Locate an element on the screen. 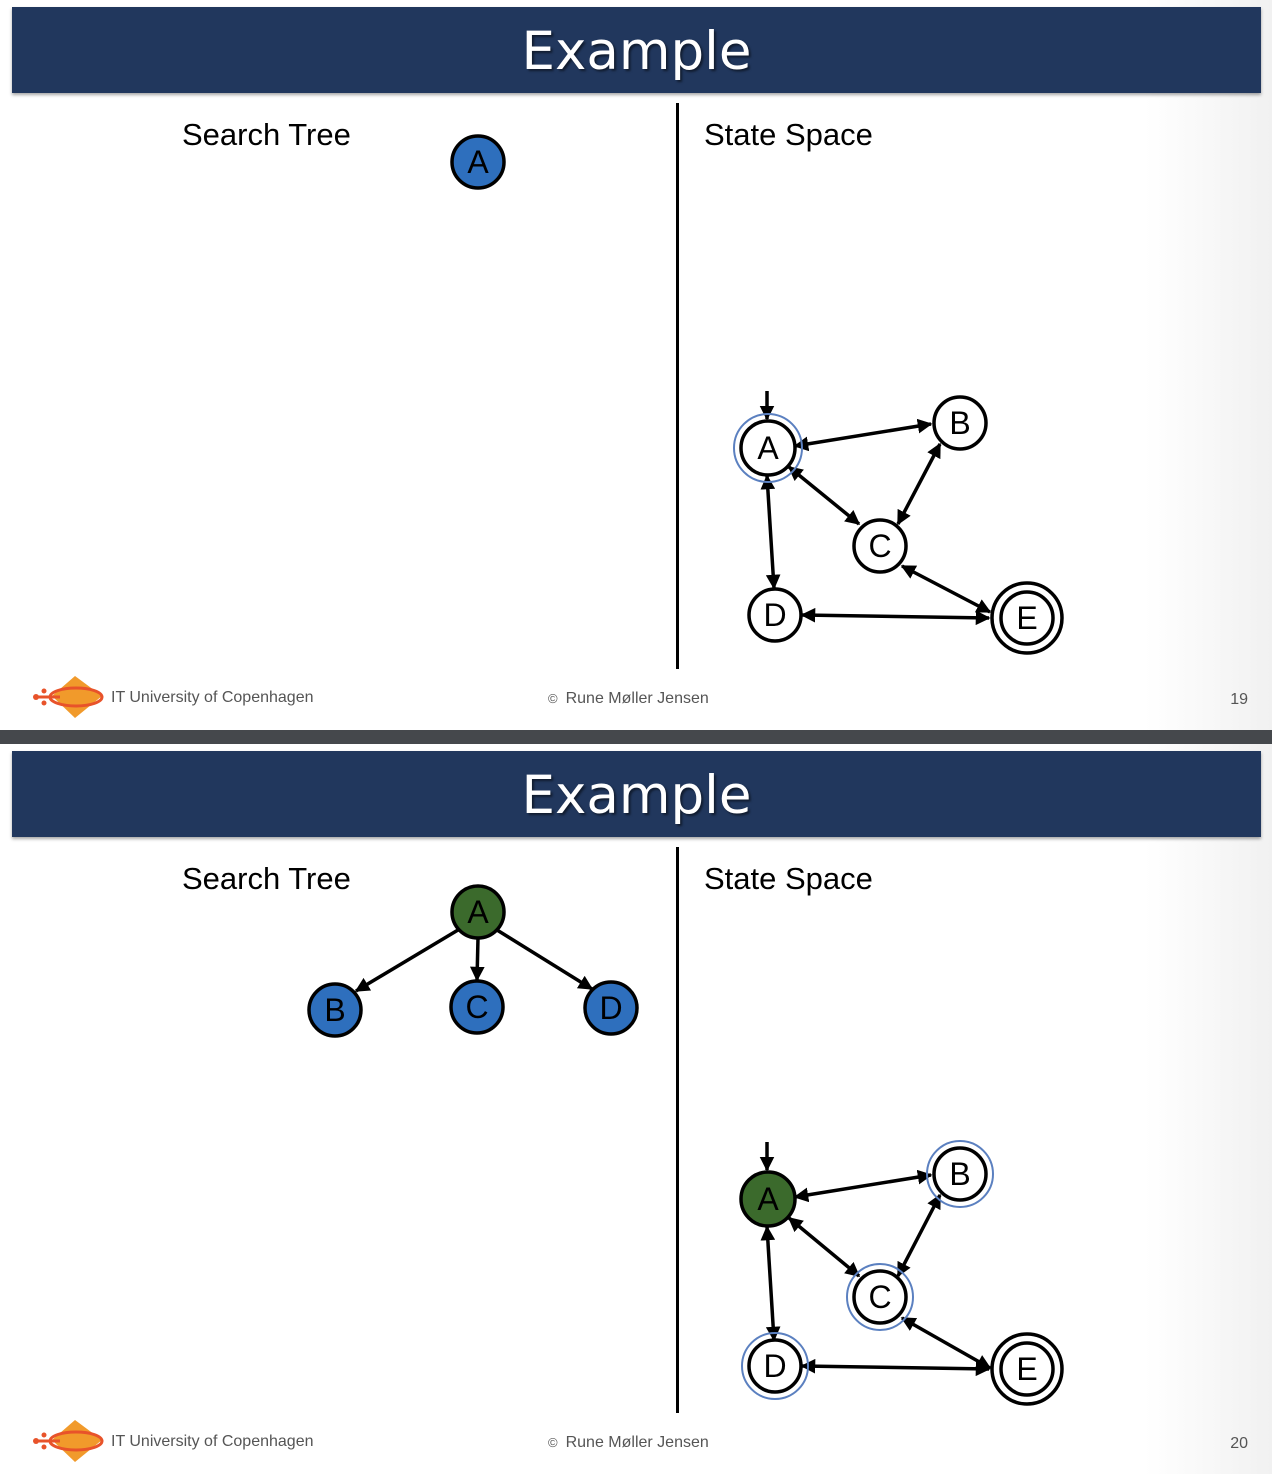  tree-edge-a-c is located at coordinates (477, 959).